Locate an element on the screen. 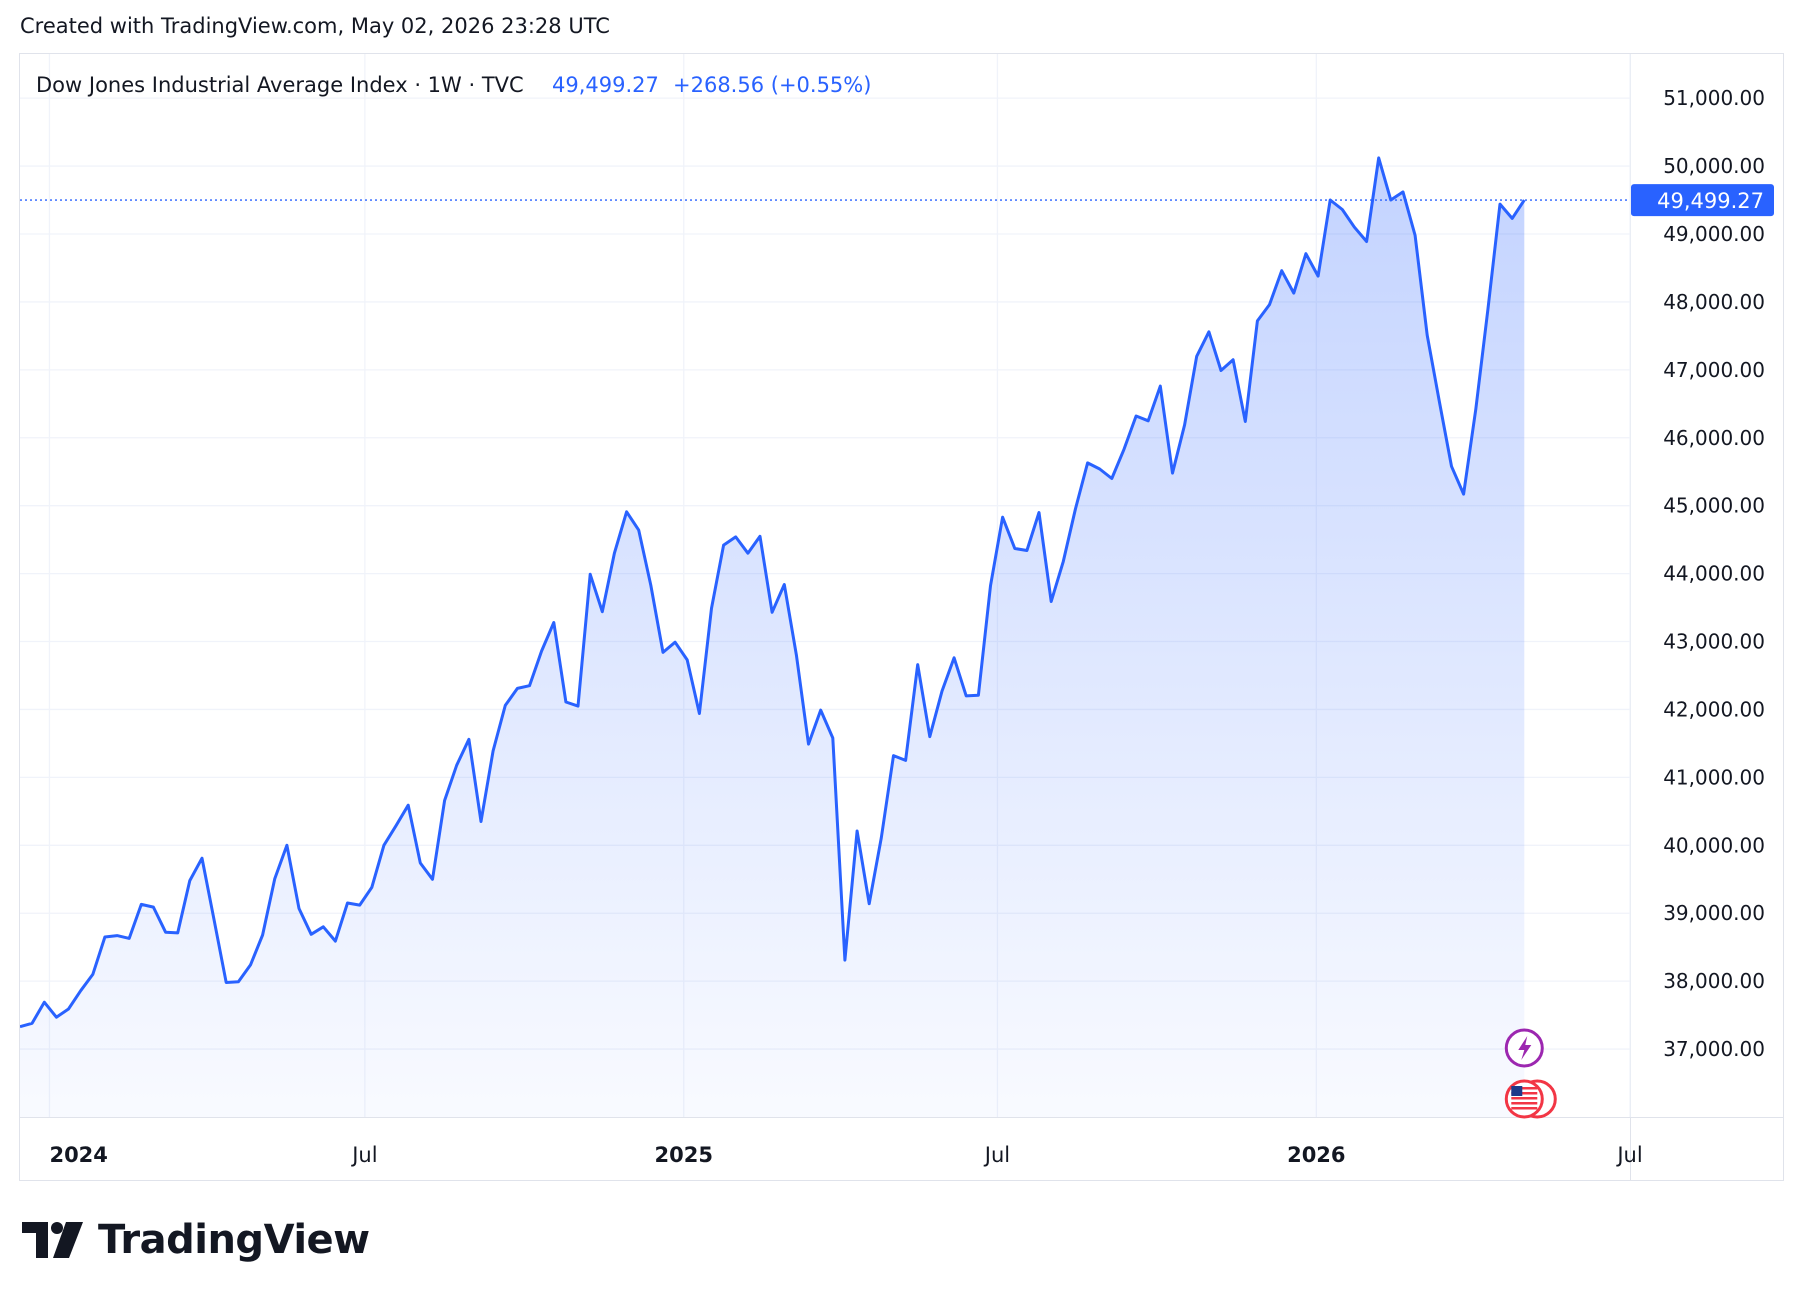  legend-price: 49,499.27 is located at coordinates (605, 85).